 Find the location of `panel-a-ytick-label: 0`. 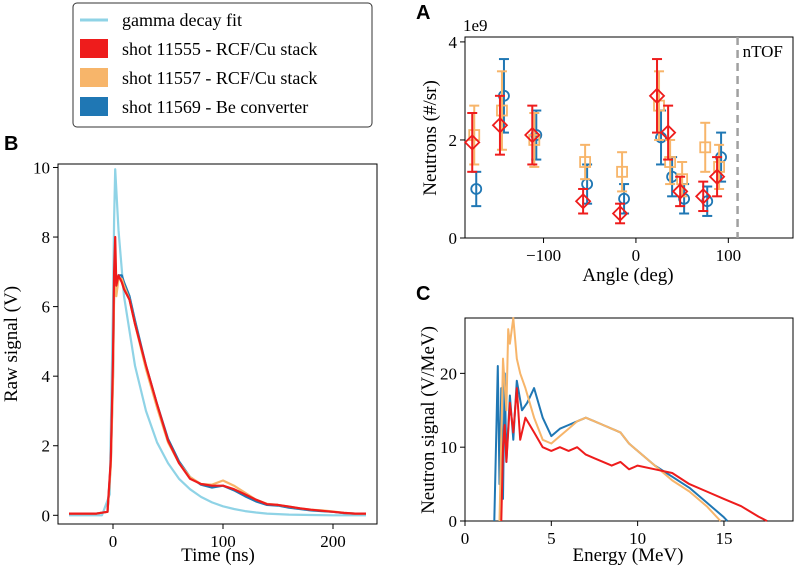

panel-a-ytick-label: 0 is located at coordinates (453, 238).